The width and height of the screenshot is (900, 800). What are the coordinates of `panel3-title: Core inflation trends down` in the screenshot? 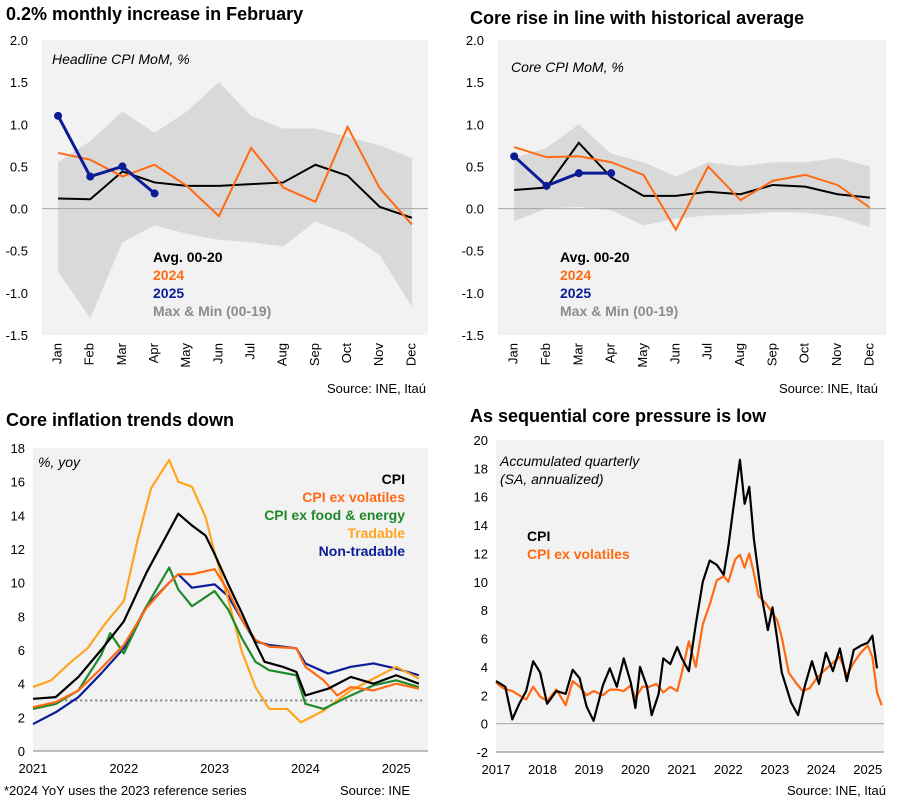 It's located at (120, 420).